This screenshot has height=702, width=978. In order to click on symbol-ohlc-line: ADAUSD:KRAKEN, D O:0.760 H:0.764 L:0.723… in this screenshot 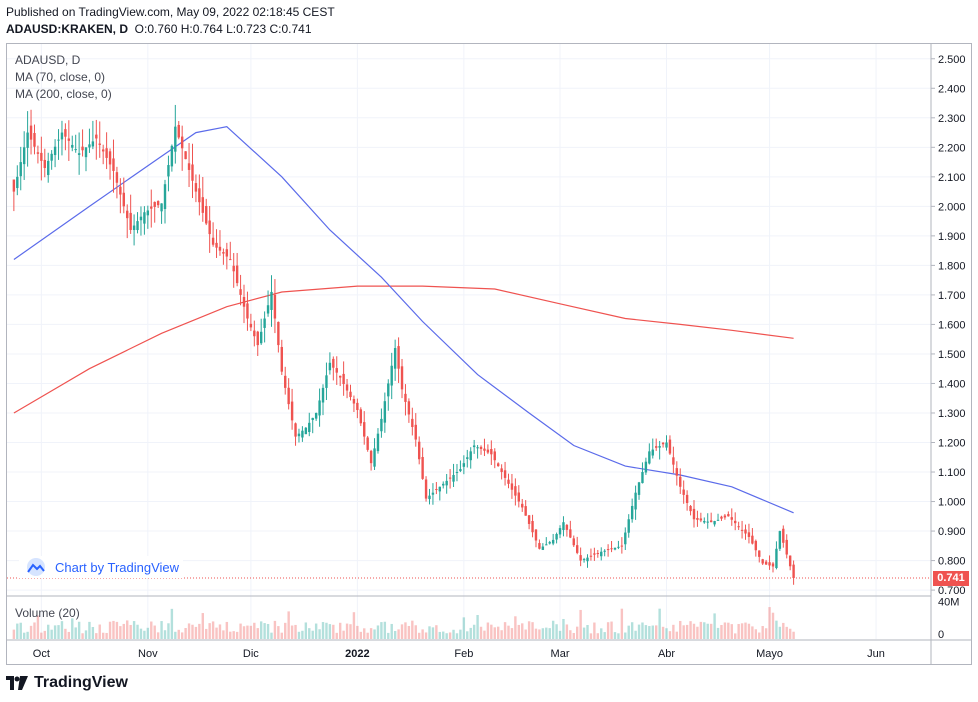, I will do `click(159, 29)`.